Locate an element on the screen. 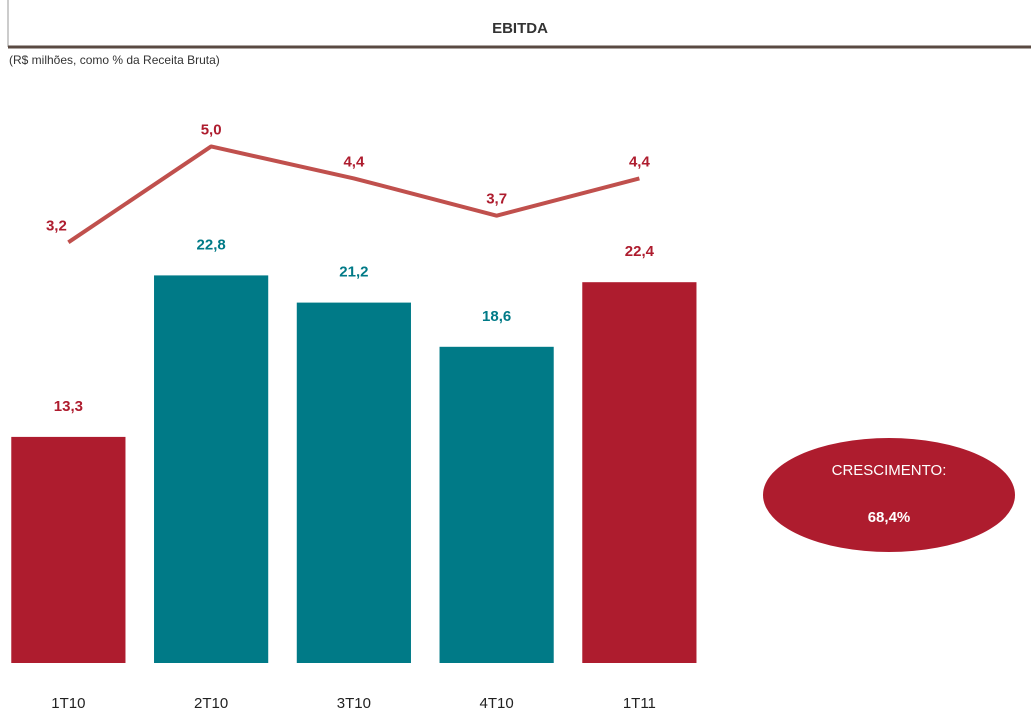  x-tick-label: 4T10 is located at coordinates (497, 703).